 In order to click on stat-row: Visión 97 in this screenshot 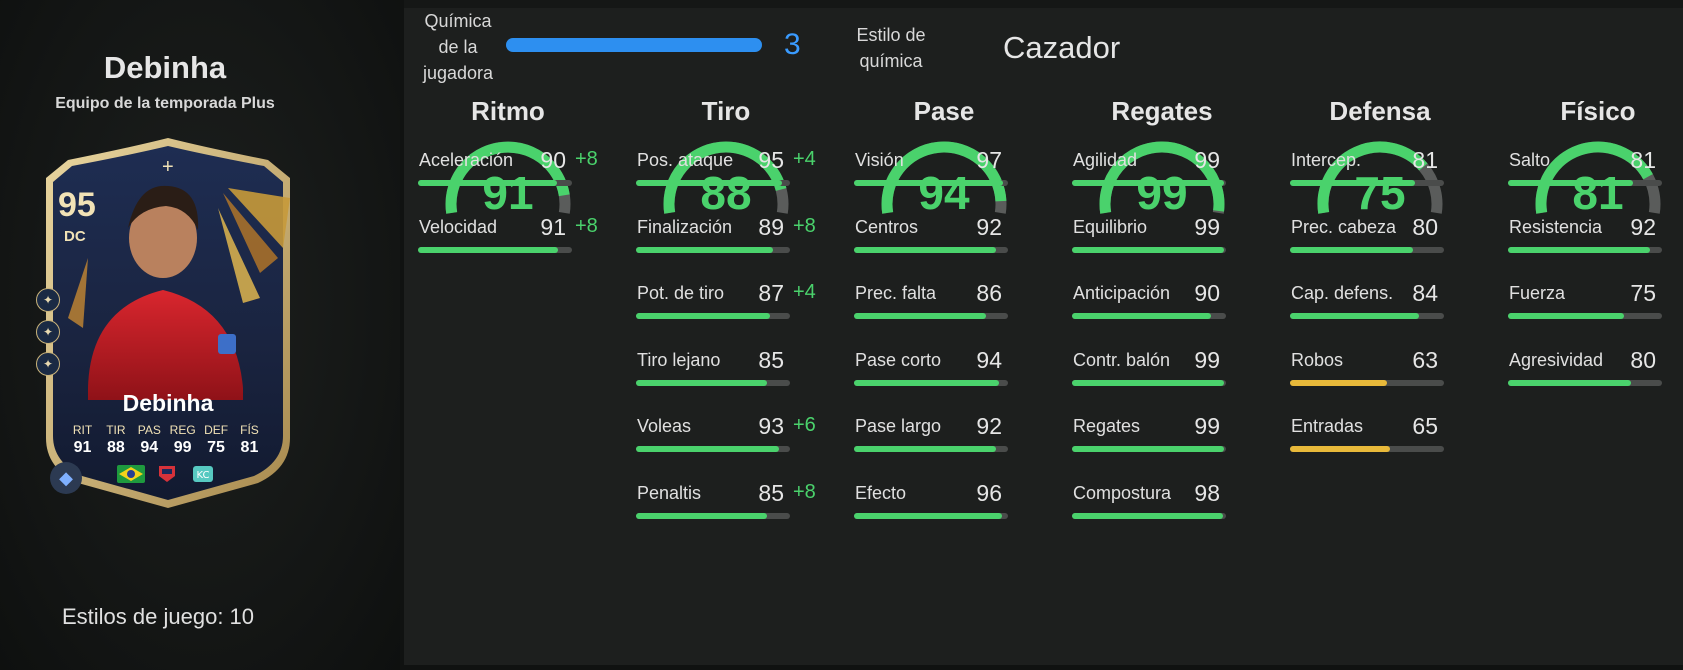, I will do `click(944, 168)`.